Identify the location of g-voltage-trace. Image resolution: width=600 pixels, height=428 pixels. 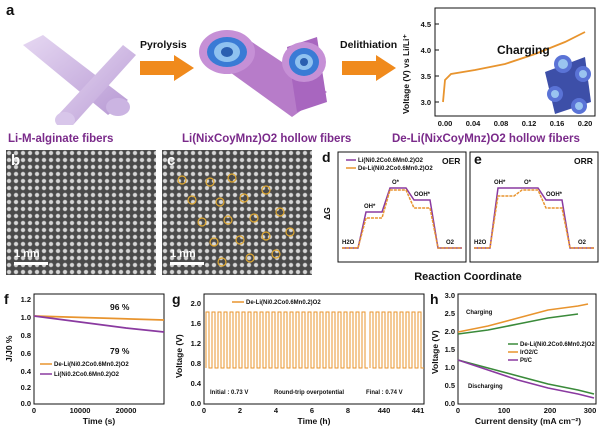
(314, 340).